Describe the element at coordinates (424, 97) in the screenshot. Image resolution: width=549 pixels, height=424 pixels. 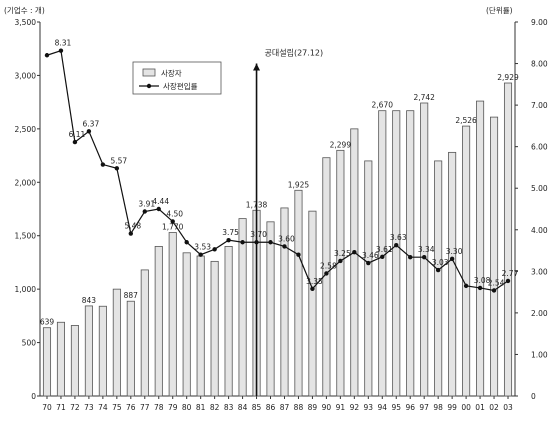
I see `bar-value-label: 2,742` at that location.